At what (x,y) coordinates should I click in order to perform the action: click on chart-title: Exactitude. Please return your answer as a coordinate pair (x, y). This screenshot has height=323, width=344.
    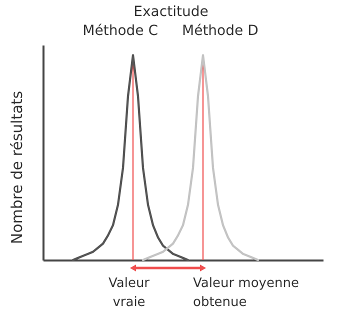
    Looking at the image, I should click on (171, 12).